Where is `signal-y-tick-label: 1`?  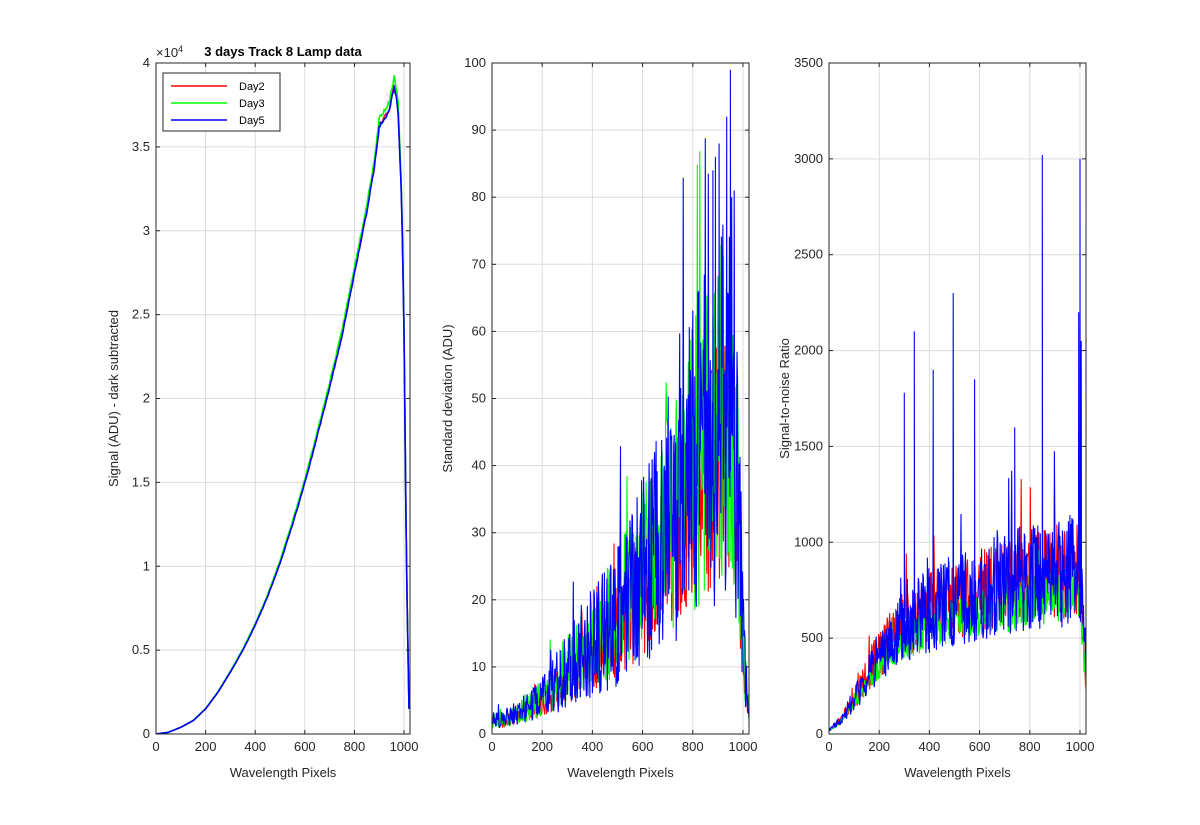 signal-y-tick-label: 1 is located at coordinates (146, 565).